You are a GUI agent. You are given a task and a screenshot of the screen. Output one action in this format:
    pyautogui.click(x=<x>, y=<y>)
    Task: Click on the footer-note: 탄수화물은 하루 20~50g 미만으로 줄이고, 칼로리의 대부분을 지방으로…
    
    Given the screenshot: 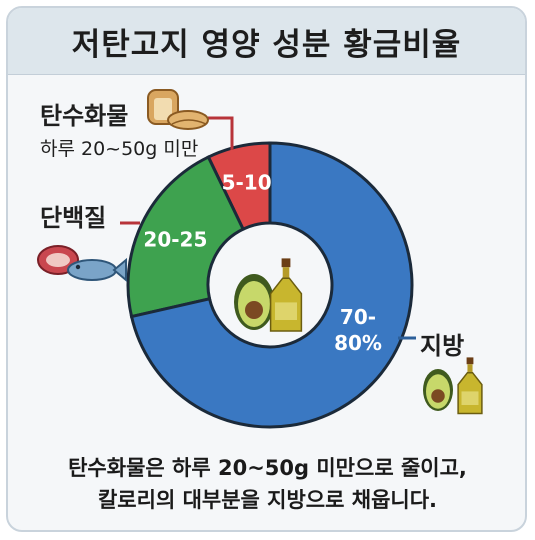 What is the action you would take?
    pyautogui.click(x=267, y=484)
    